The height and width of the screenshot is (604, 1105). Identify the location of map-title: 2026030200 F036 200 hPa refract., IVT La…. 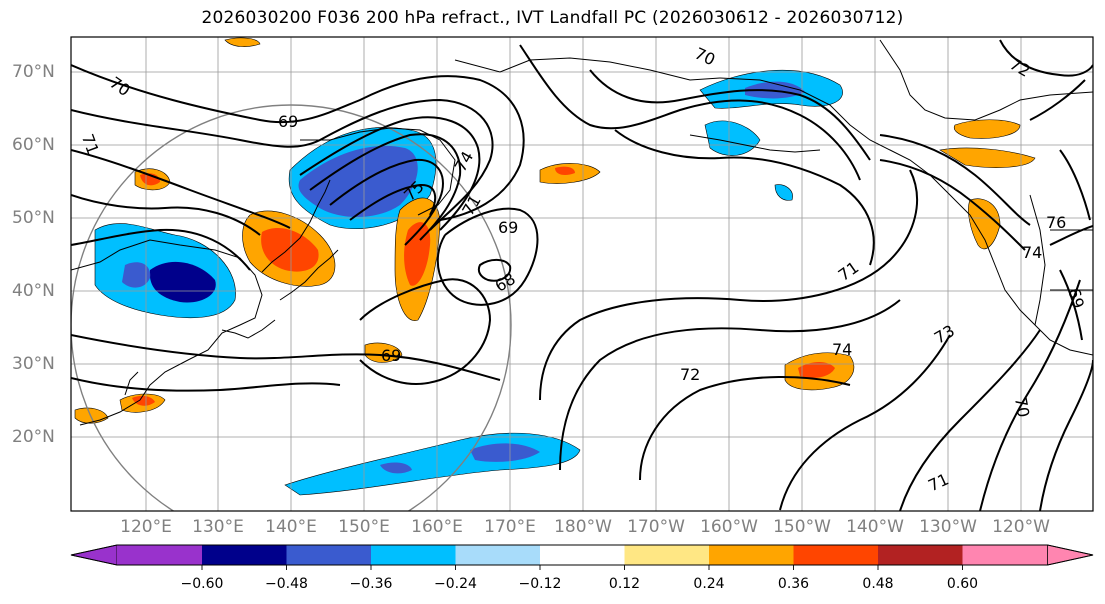
(552, 18).